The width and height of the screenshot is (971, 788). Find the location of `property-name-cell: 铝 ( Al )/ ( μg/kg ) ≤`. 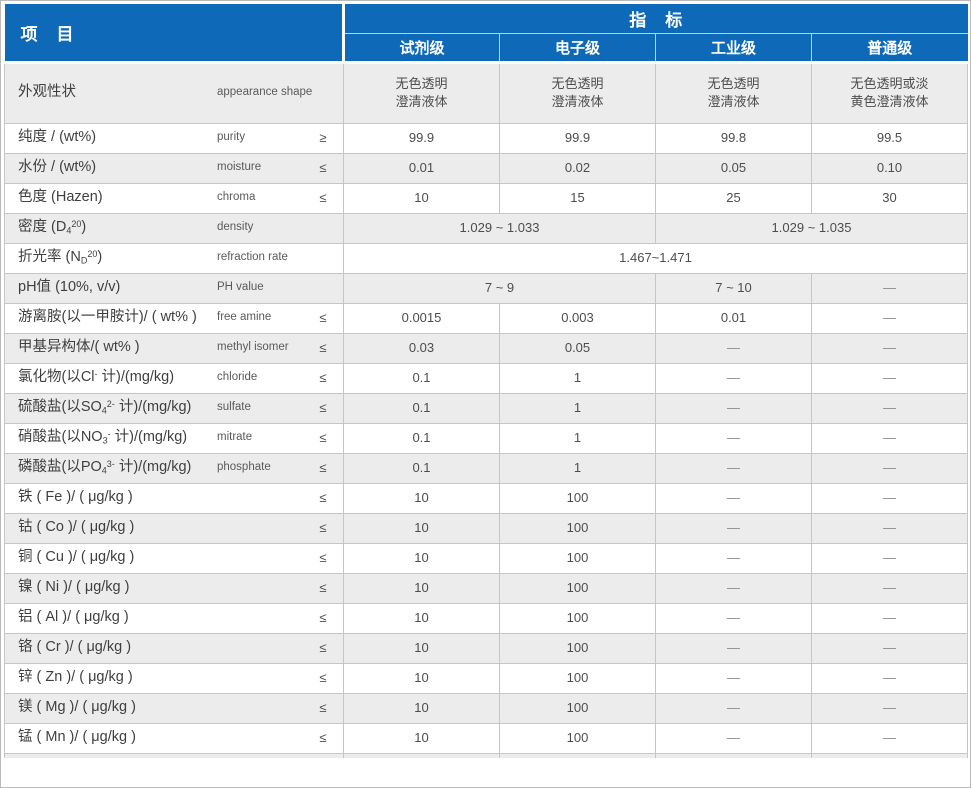

property-name-cell: 铝 ( Al )/ ( μg/kg ) ≤ is located at coordinates (174, 618).